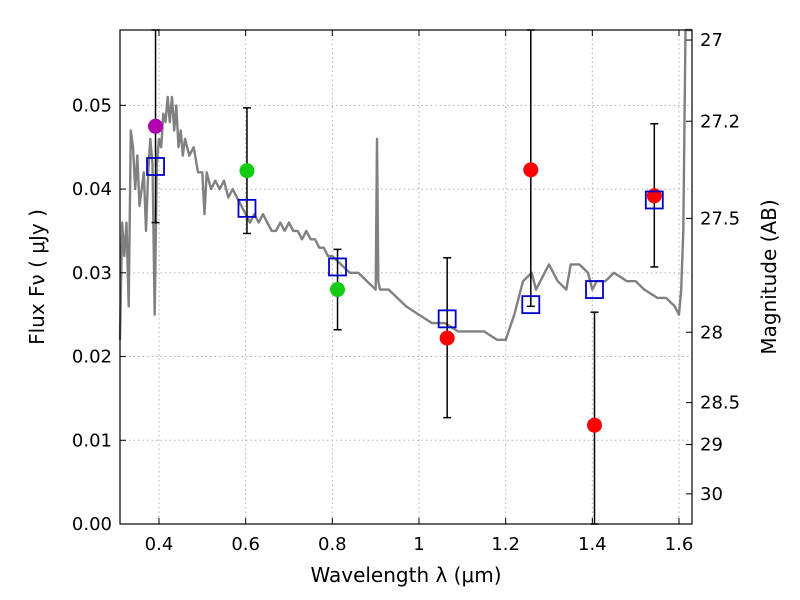 This screenshot has height=600, width=800. I want to click on x-tick-label: 0.4, so click(159, 544).